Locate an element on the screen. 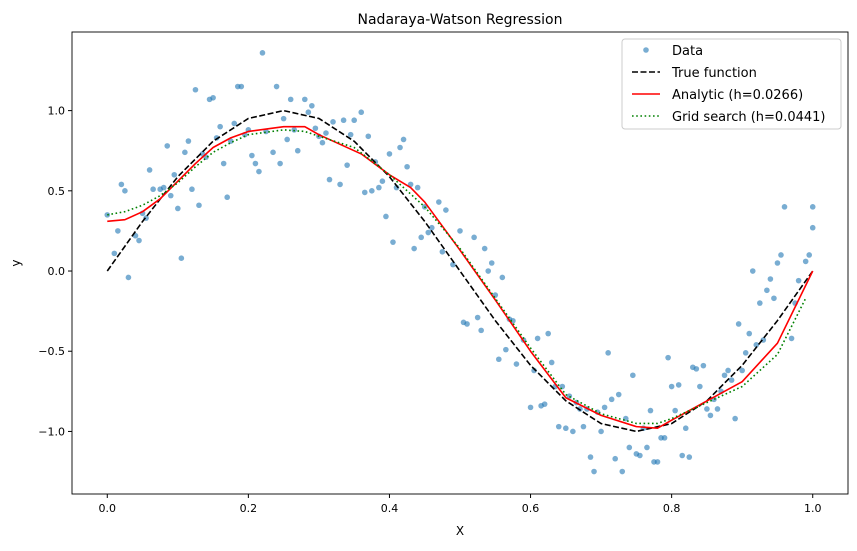 The image size is (857, 551). y-tick-label: 1.0 is located at coordinates (57, 111).